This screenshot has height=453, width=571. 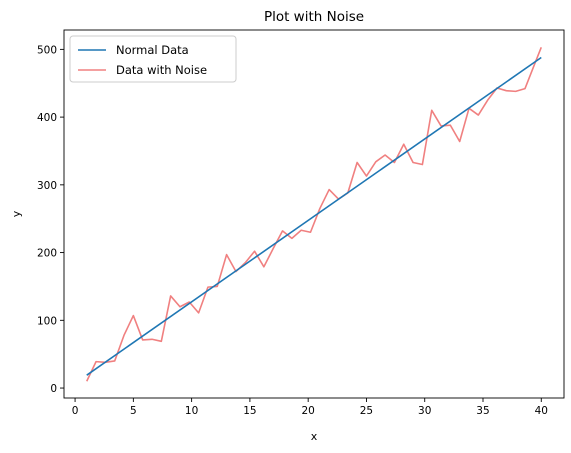 What do you see at coordinates (314, 436) in the screenshot?
I see `x-axis-label: x` at bounding box center [314, 436].